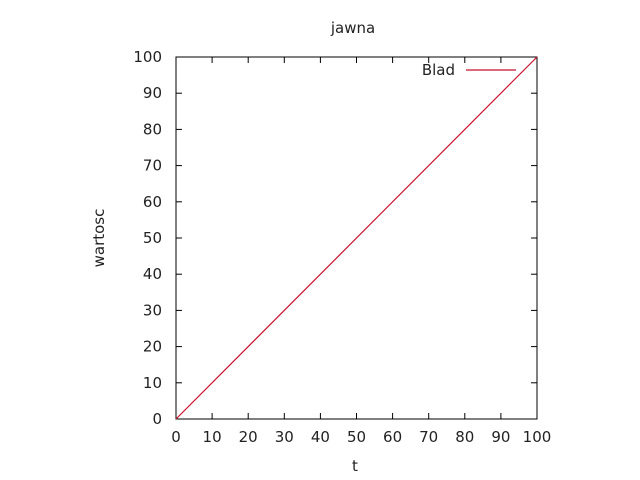  What do you see at coordinates (320, 437) in the screenshot?
I see `x-tick-label: 40` at bounding box center [320, 437].